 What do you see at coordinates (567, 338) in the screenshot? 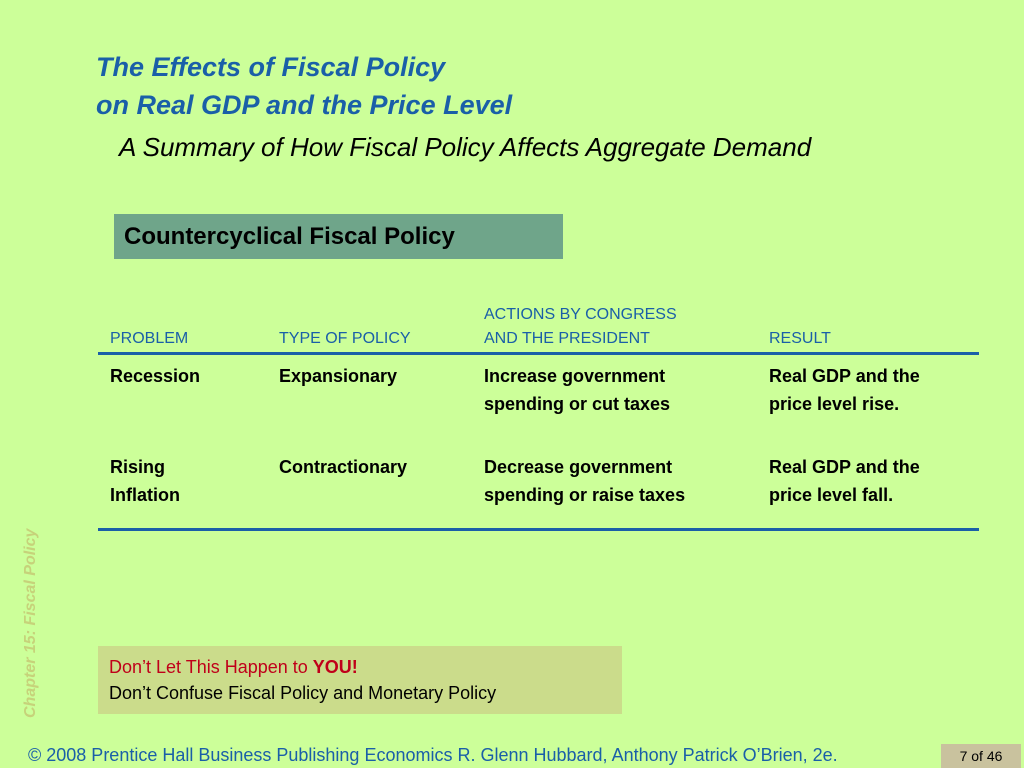
I see `header-actions-line2: AND THE PRESIDENT` at bounding box center [567, 338].